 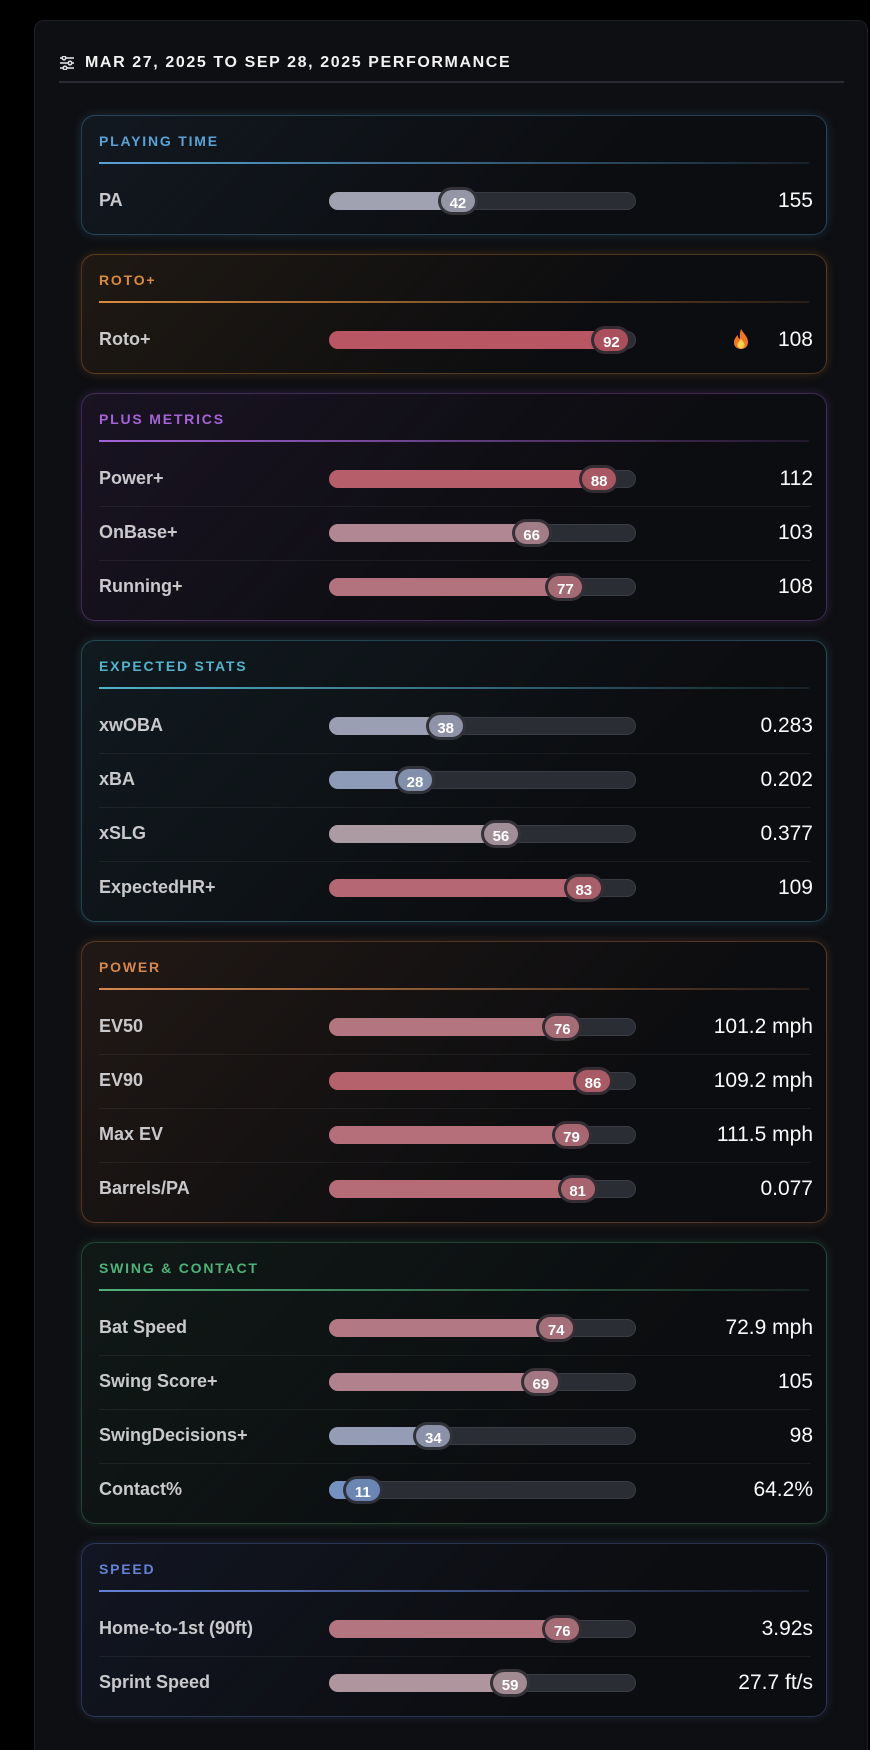 I want to click on metric-label: Sprint Speed, so click(x=155, y=1682).